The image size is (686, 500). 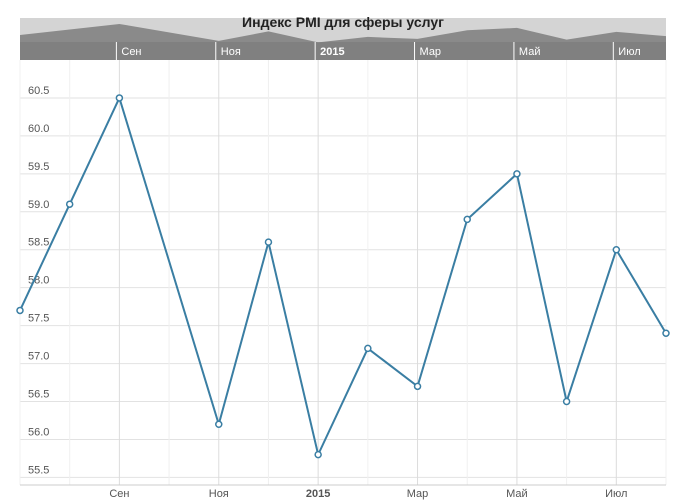 What do you see at coordinates (119, 494) in the screenshot?
I see `x-tick-label: Сен` at bounding box center [119, 494].